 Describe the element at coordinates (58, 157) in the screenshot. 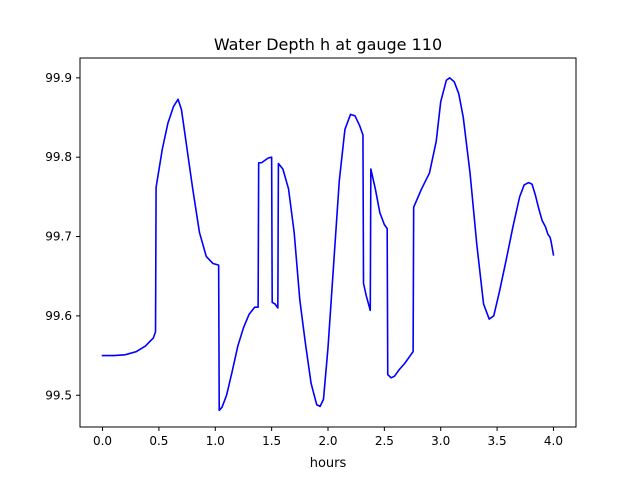

I see `y-tick-label: 99.8` at that location.